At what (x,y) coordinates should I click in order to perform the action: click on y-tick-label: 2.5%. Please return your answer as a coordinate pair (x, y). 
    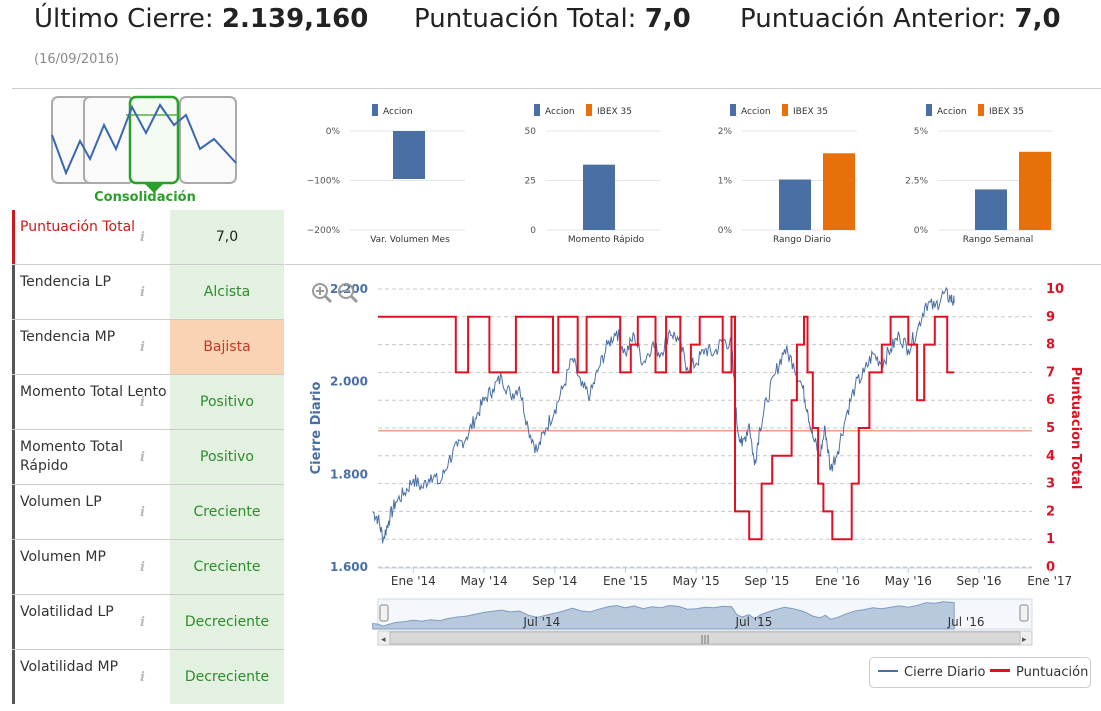
    Looking at the image, I should click on (916, 182).